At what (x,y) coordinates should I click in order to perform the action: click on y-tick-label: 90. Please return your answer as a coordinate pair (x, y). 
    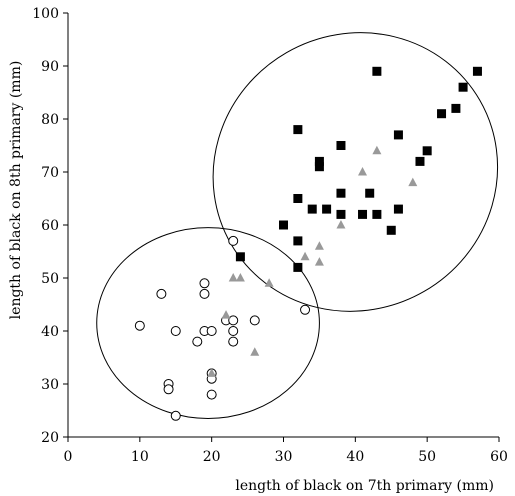
    Looking at the image, I should click on (50, 67).